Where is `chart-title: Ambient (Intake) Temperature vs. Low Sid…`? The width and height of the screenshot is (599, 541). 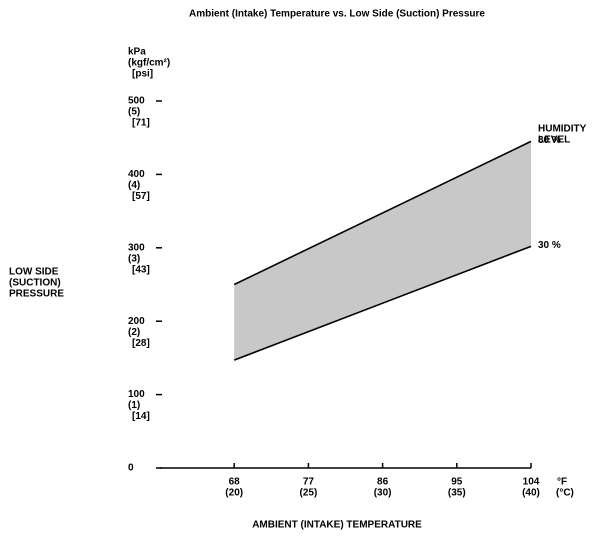
chart-title: Ambient (Intake) Temperature vs. Low Sid… is located at coordinates (337, 14).